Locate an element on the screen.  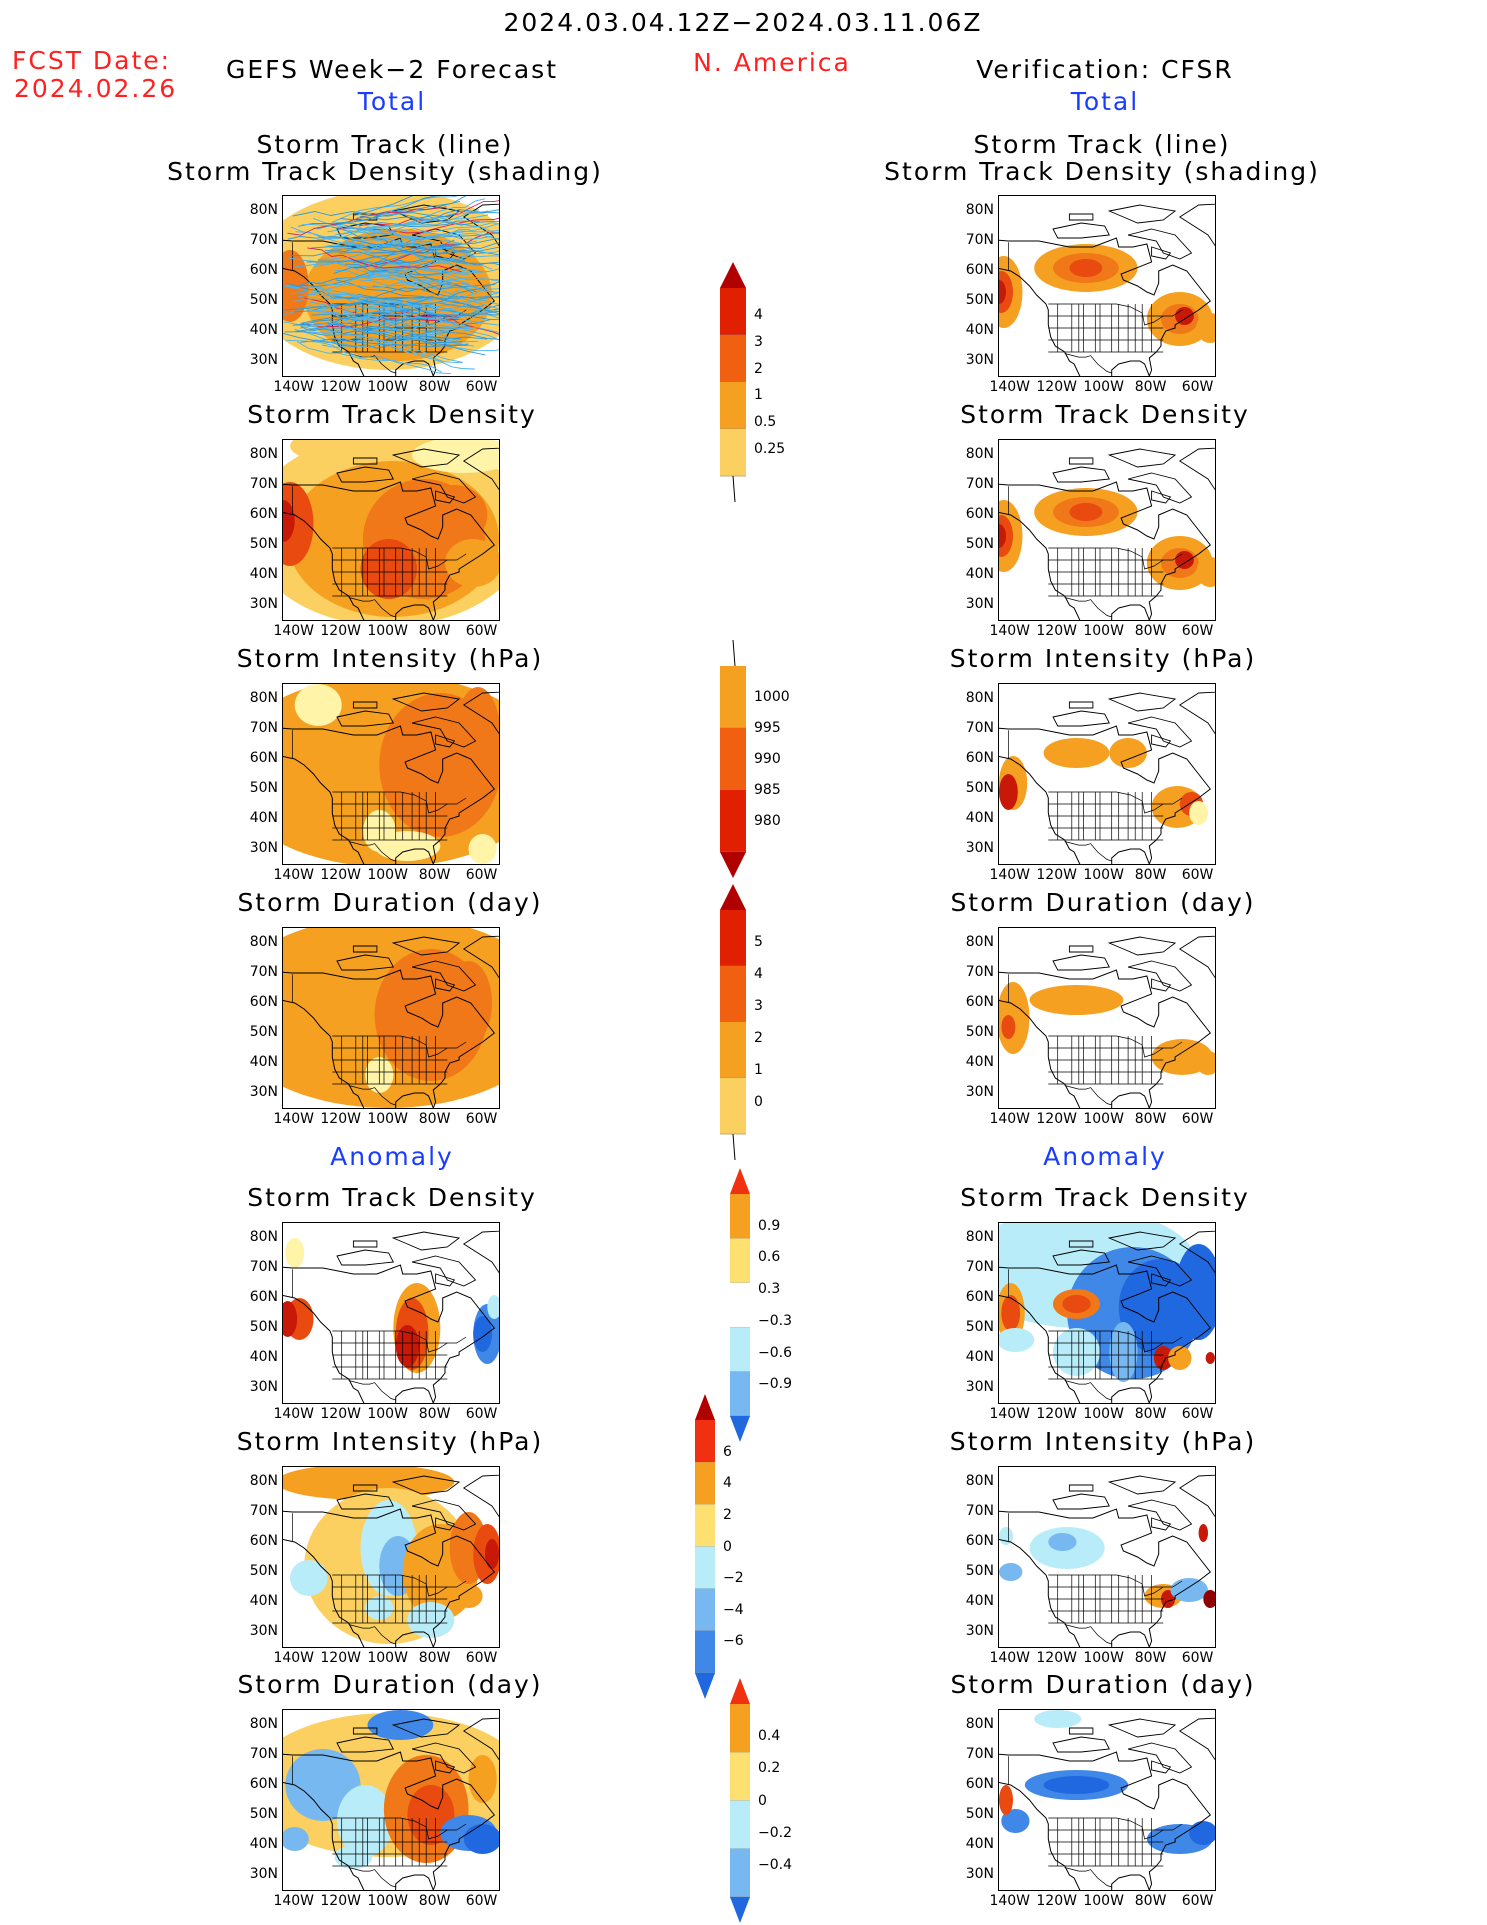
map-track-forecast is located at coordinates (391, 286).